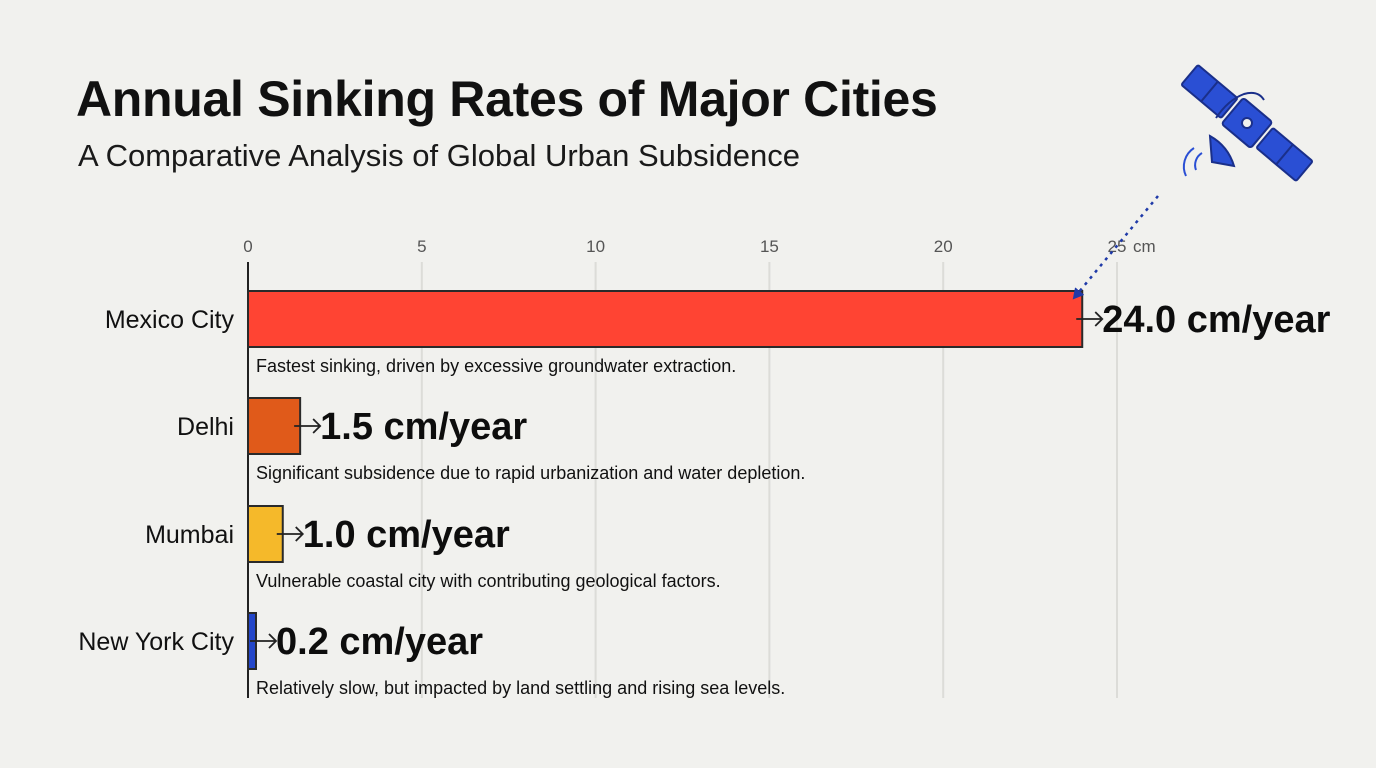 This screenshot has height=768, width=1376. What do you see at coordinates (156, 642) in the screenshot?
I see `category-label: New York City` at bounding box center [156, 642].